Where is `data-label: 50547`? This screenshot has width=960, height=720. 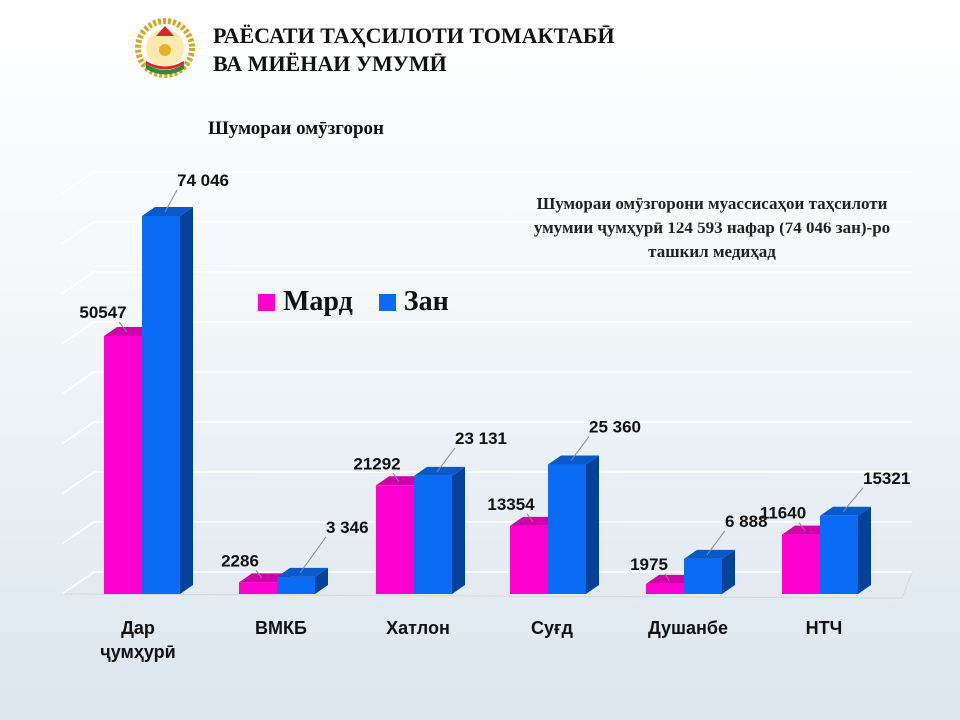
data-label: 50547 is located at coordinates (102, 312).